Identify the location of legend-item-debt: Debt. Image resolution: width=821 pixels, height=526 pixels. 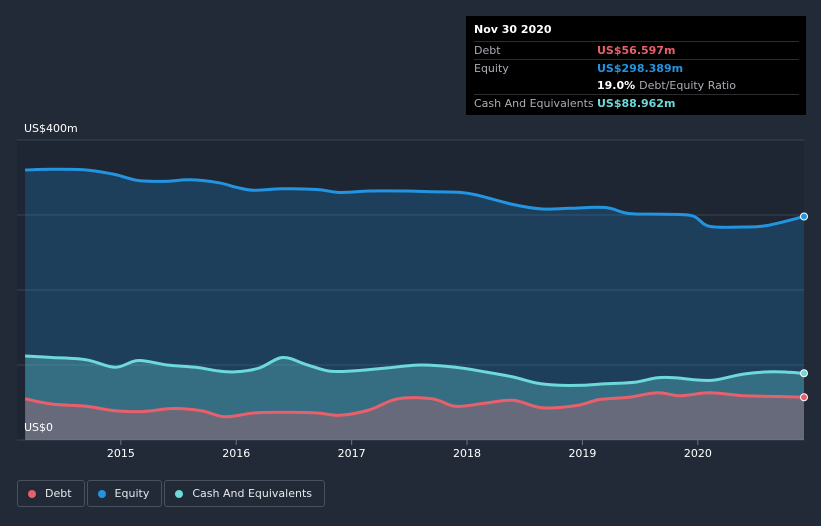
(51, 493).